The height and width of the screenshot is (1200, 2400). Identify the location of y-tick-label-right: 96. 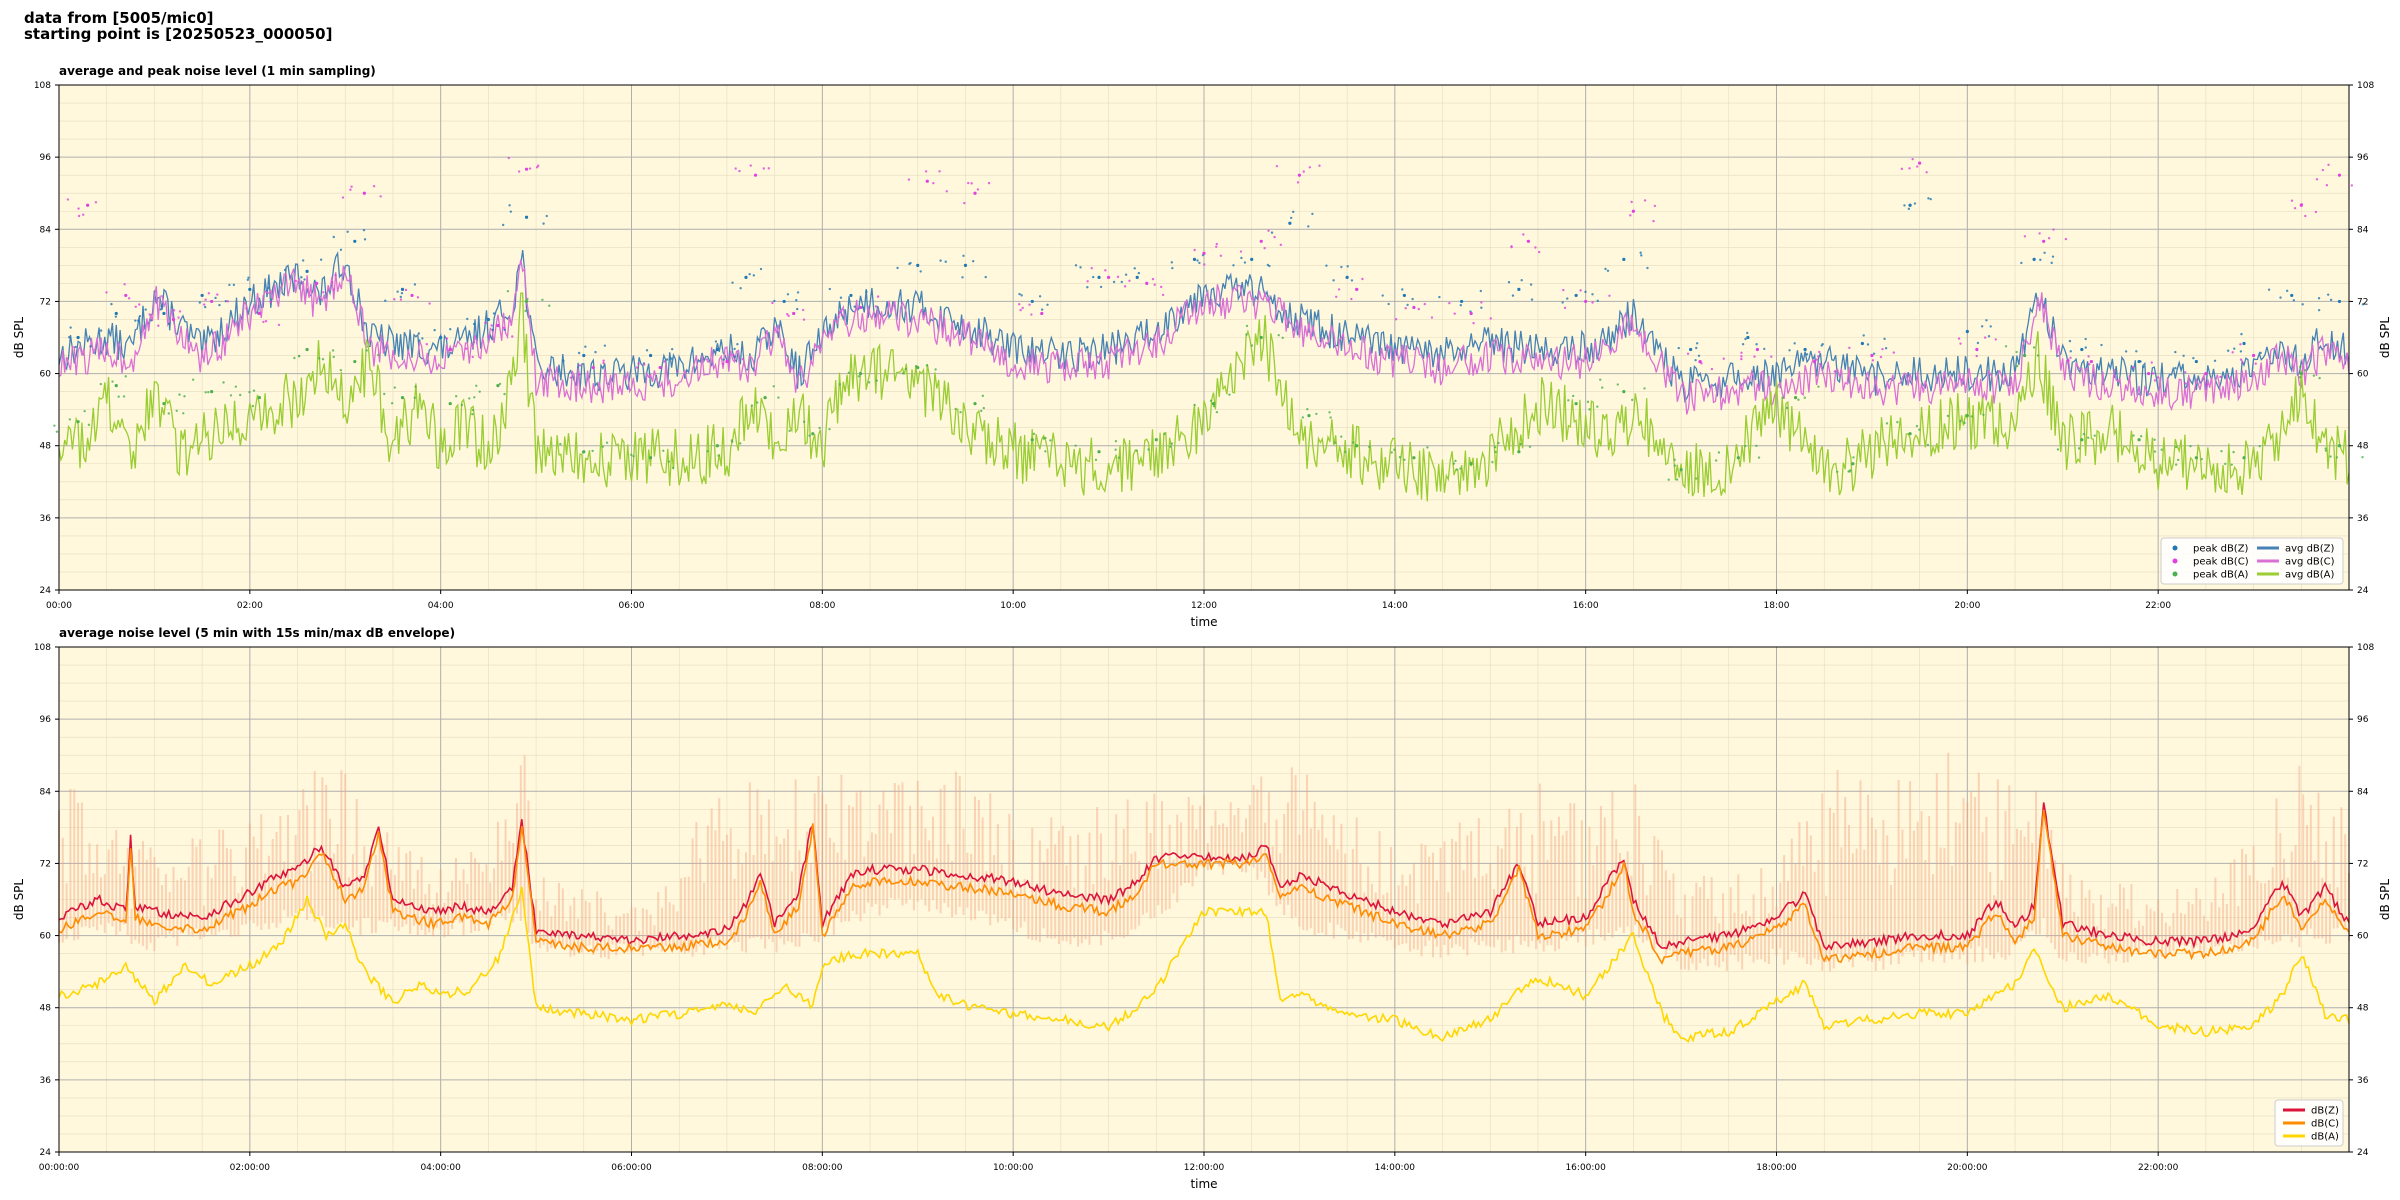
(2363, 158).